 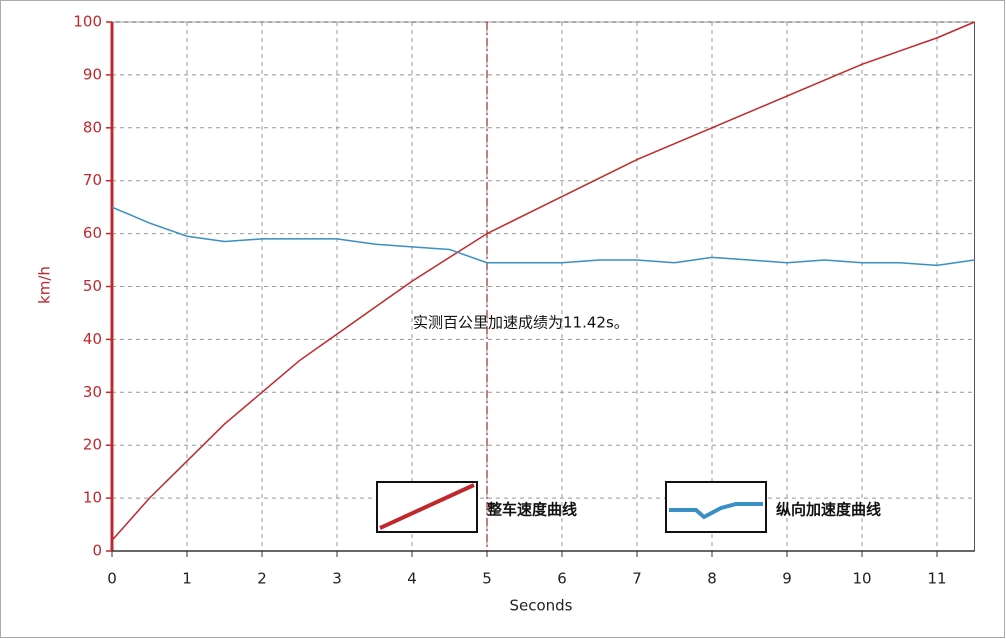 I want to click on x-axis-label: Seconds, so click(x=540, y=606).